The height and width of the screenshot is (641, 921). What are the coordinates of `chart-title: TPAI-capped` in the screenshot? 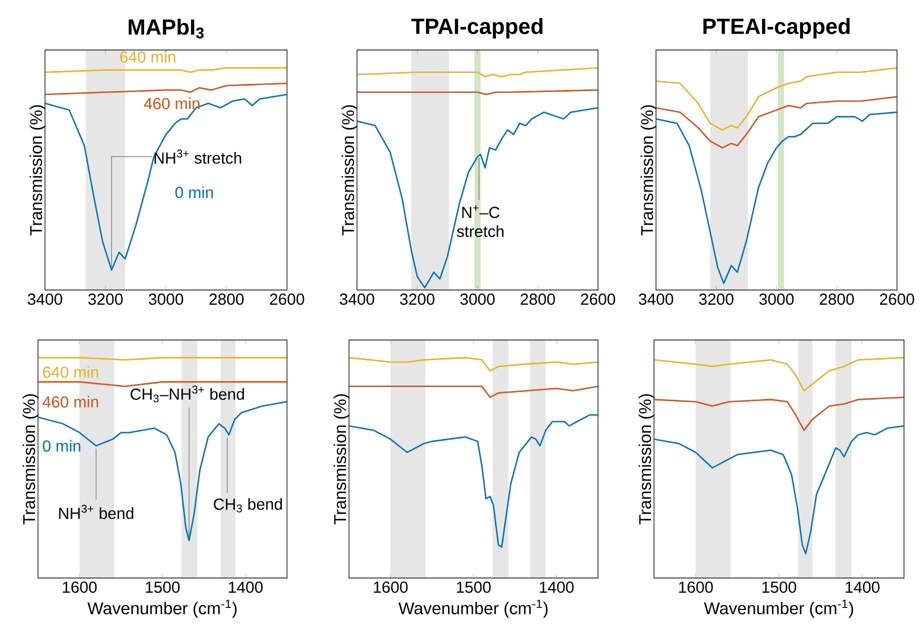 It's located at (476, 28).